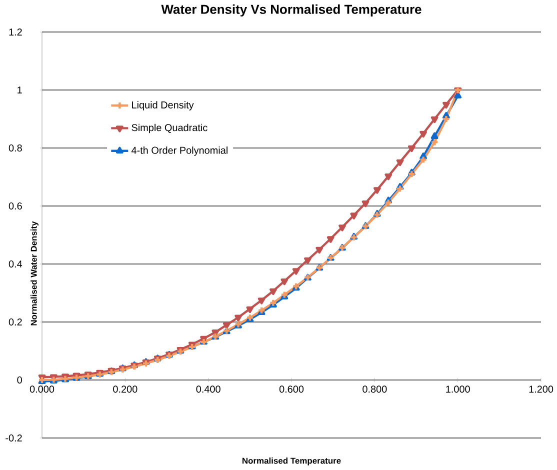 This screenshot has height=470, width=557. I want to click on x-tick-label: 0.000, so click(42, 389).